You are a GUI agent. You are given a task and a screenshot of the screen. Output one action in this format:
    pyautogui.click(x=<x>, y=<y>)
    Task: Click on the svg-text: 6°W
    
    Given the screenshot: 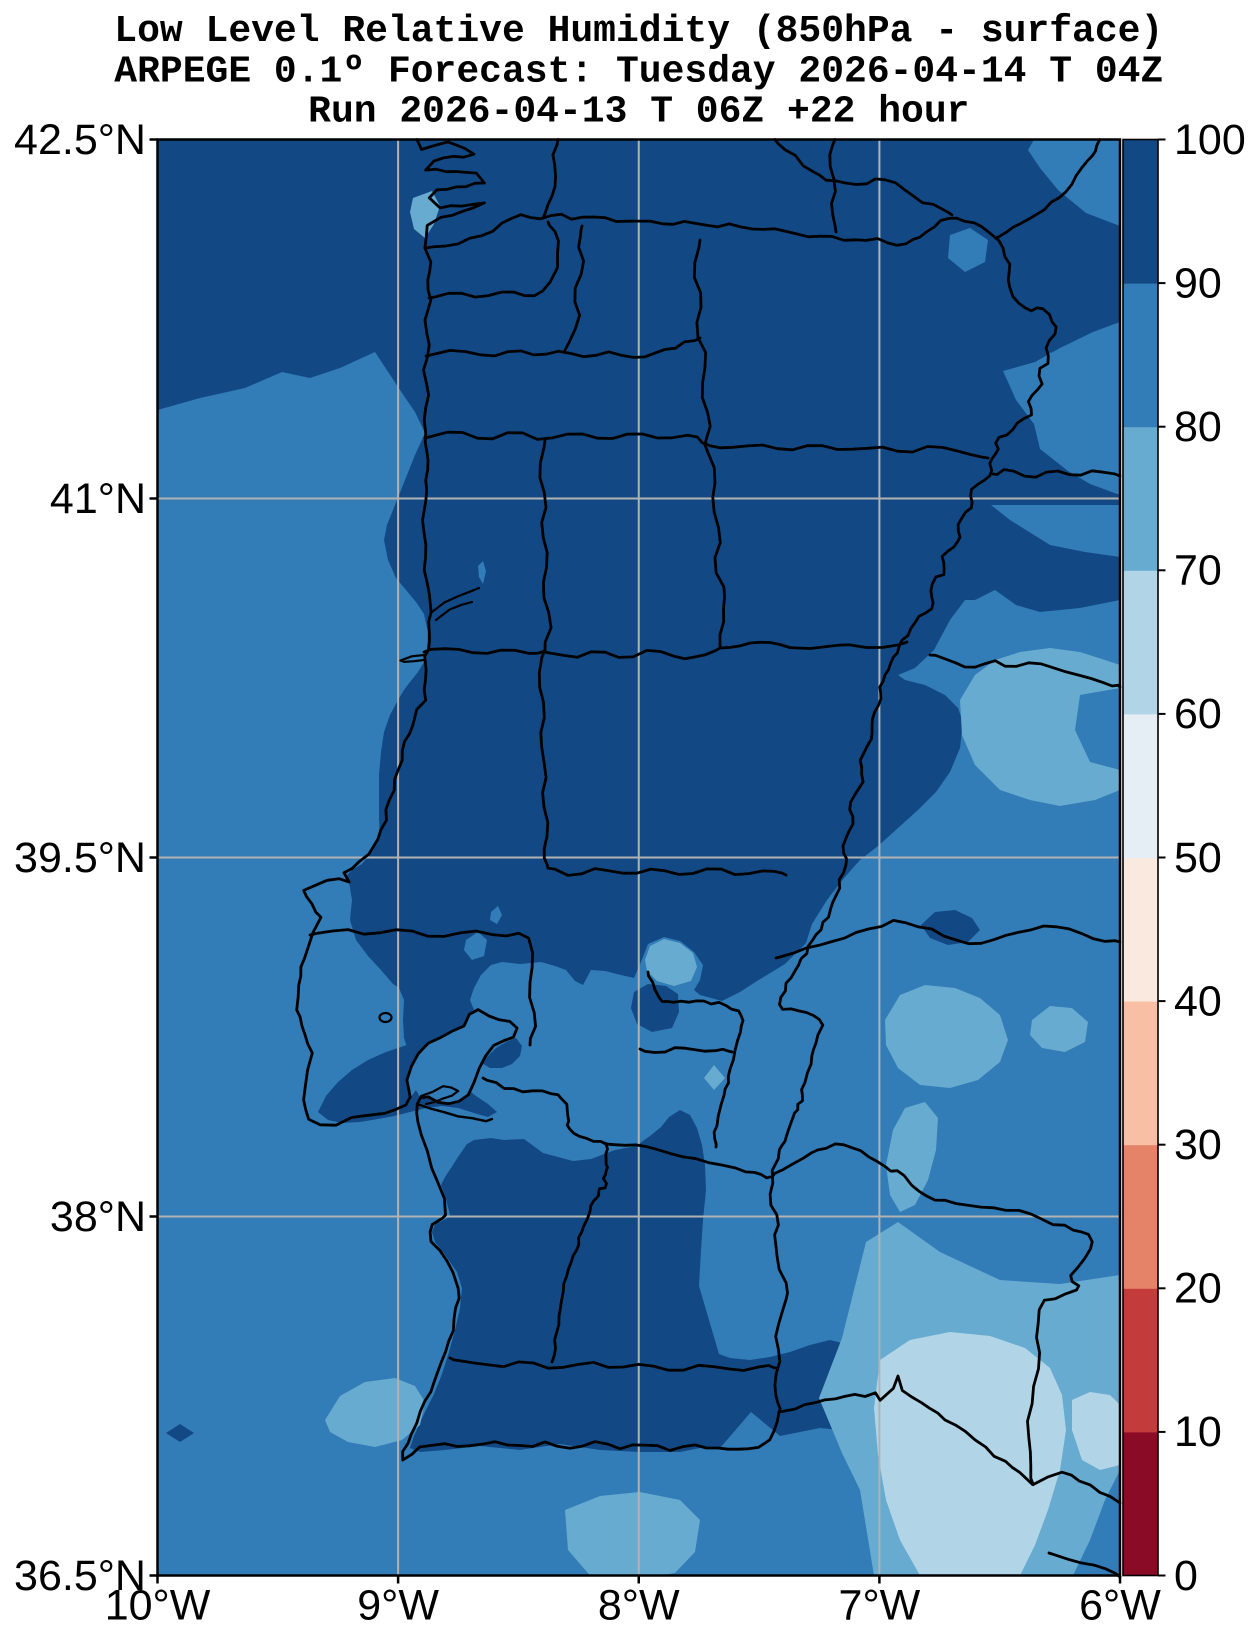 What is the action you would take?
    pyautogui.click(x=1120, y=1606)
    